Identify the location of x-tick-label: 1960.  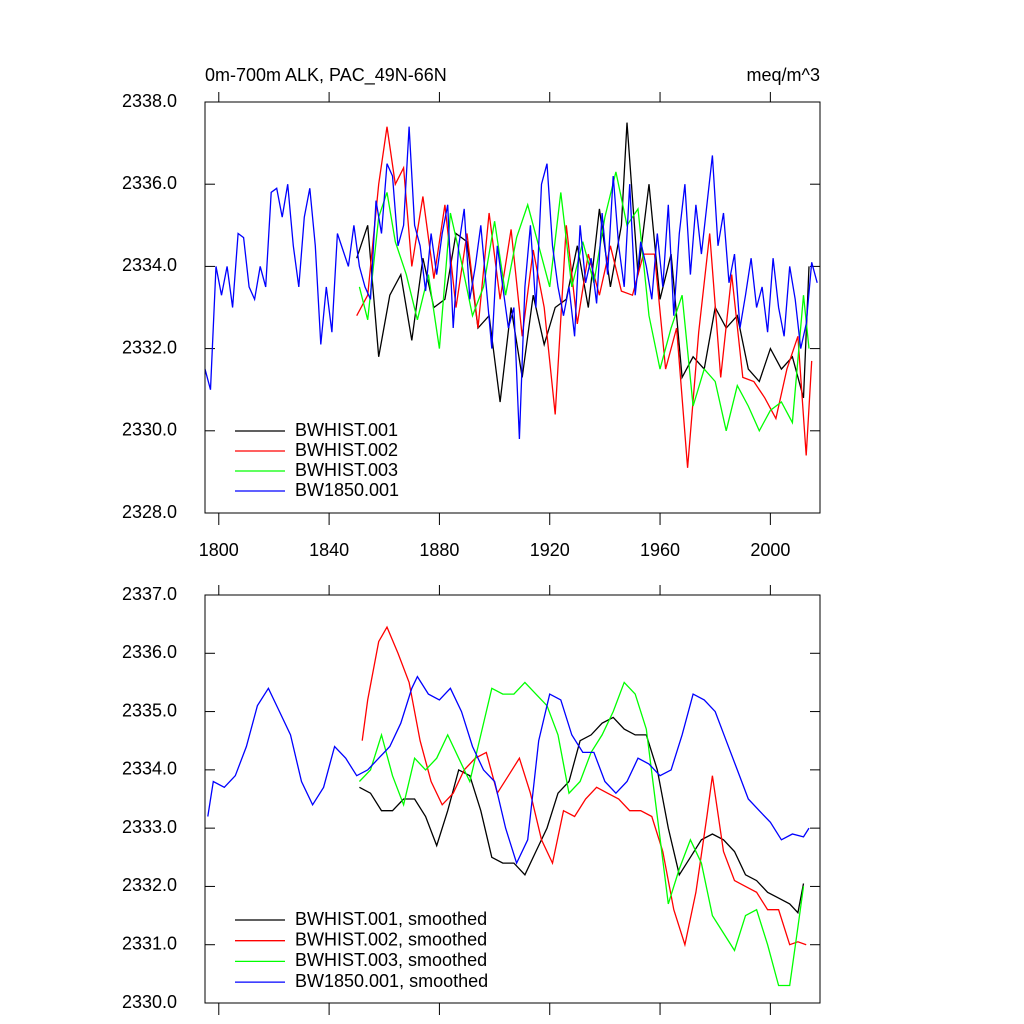
(660, 550).